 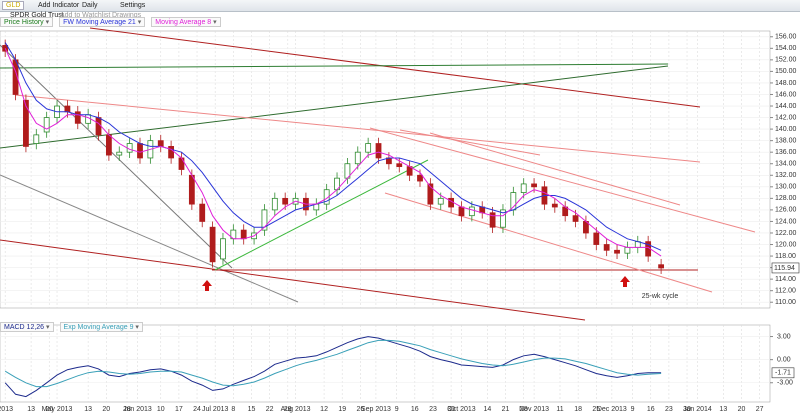 I want to click on x-tick-label: 24, so click(x=197, y=409).